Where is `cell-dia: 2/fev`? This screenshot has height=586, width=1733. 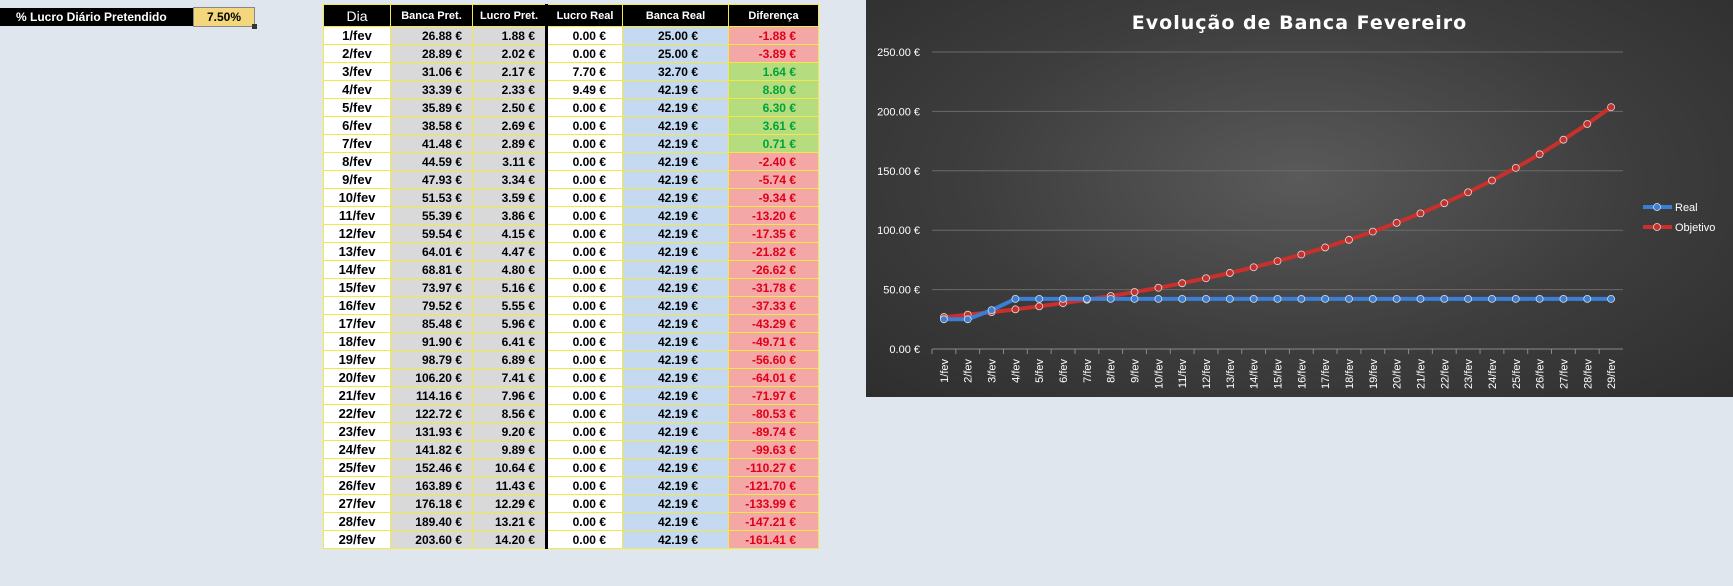
cell-dia: 2/fev is located at coordinates (357, 53).